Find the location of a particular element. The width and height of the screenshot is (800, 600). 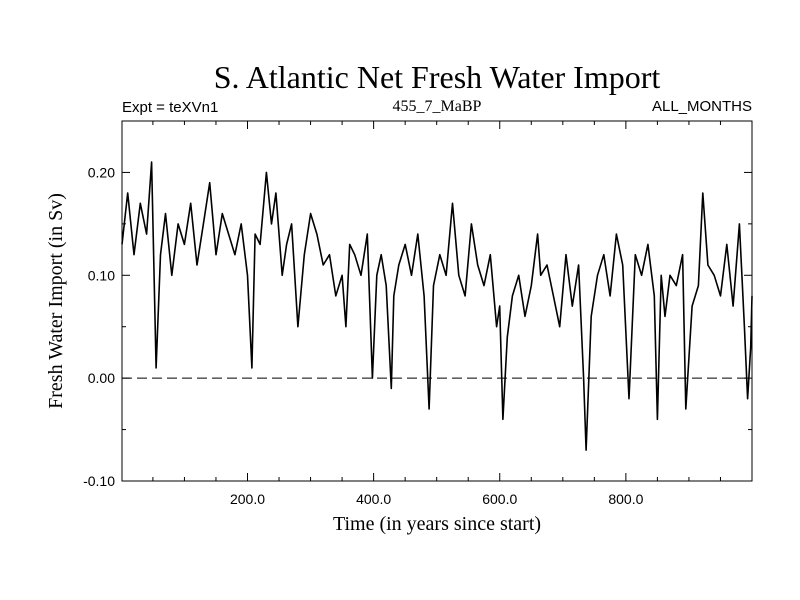

y-tick-label: 0.10 is located at coordinates (101, 275).